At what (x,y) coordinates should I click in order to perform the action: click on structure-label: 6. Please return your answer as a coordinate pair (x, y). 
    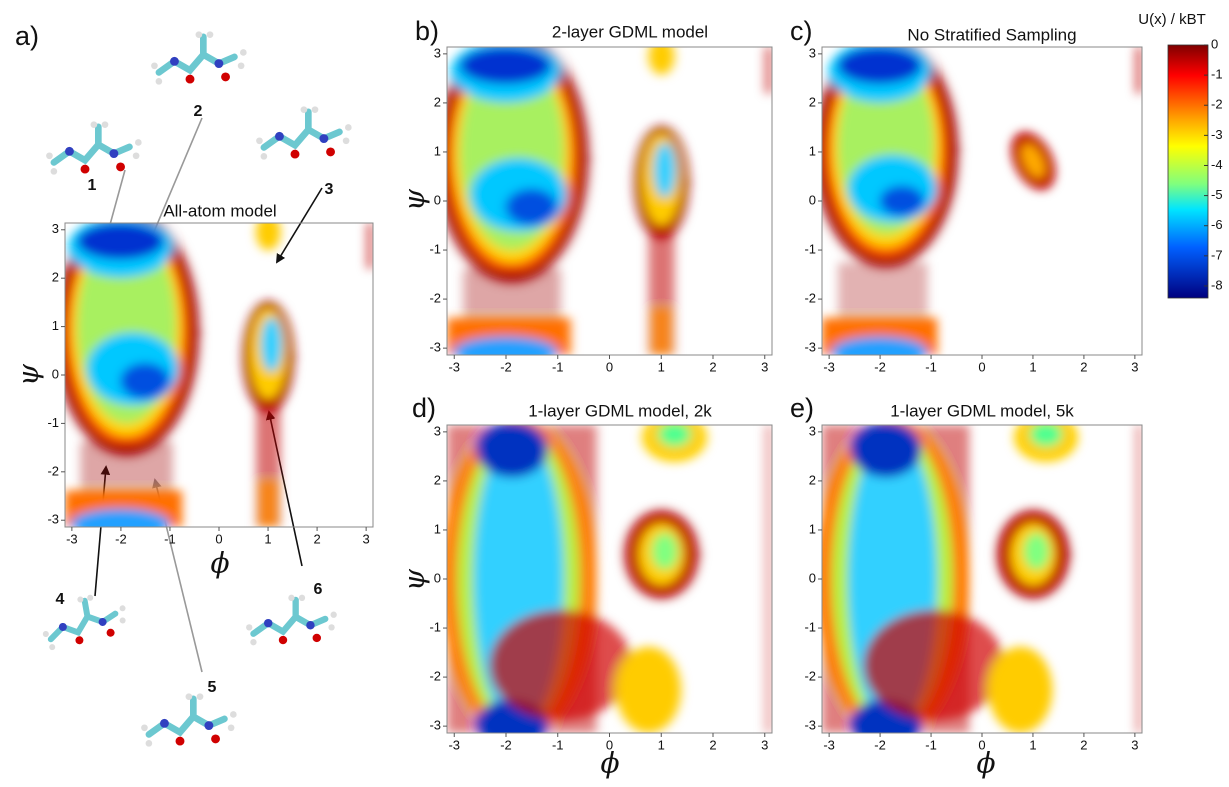
    Looking at the image, I should click on (318, 589).